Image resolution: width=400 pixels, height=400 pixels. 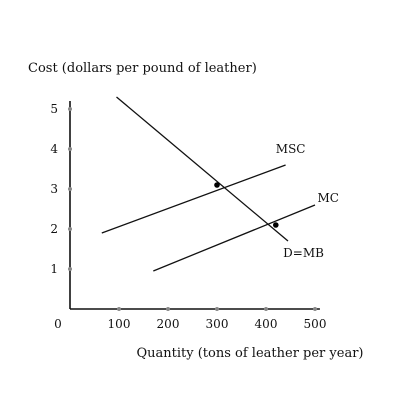 What do you see at coordinates (246, 205) in the screenshot?
I see `intersection-points` at bounding box center [246, 205].